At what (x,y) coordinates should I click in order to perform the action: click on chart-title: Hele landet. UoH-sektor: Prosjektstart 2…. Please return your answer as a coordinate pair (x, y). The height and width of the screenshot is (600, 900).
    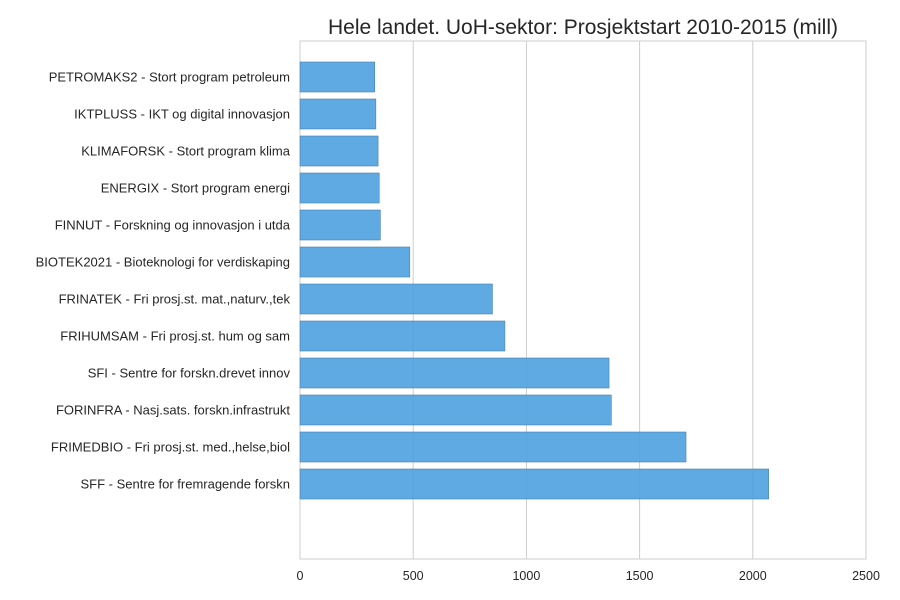
    Looking at the image, I should click on (583, 27).